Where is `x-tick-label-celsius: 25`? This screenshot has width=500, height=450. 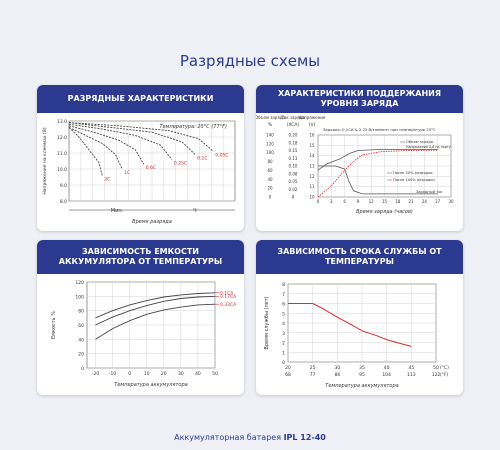 x-tick-label-celsius: 25 is located at coordinates (313, 368).